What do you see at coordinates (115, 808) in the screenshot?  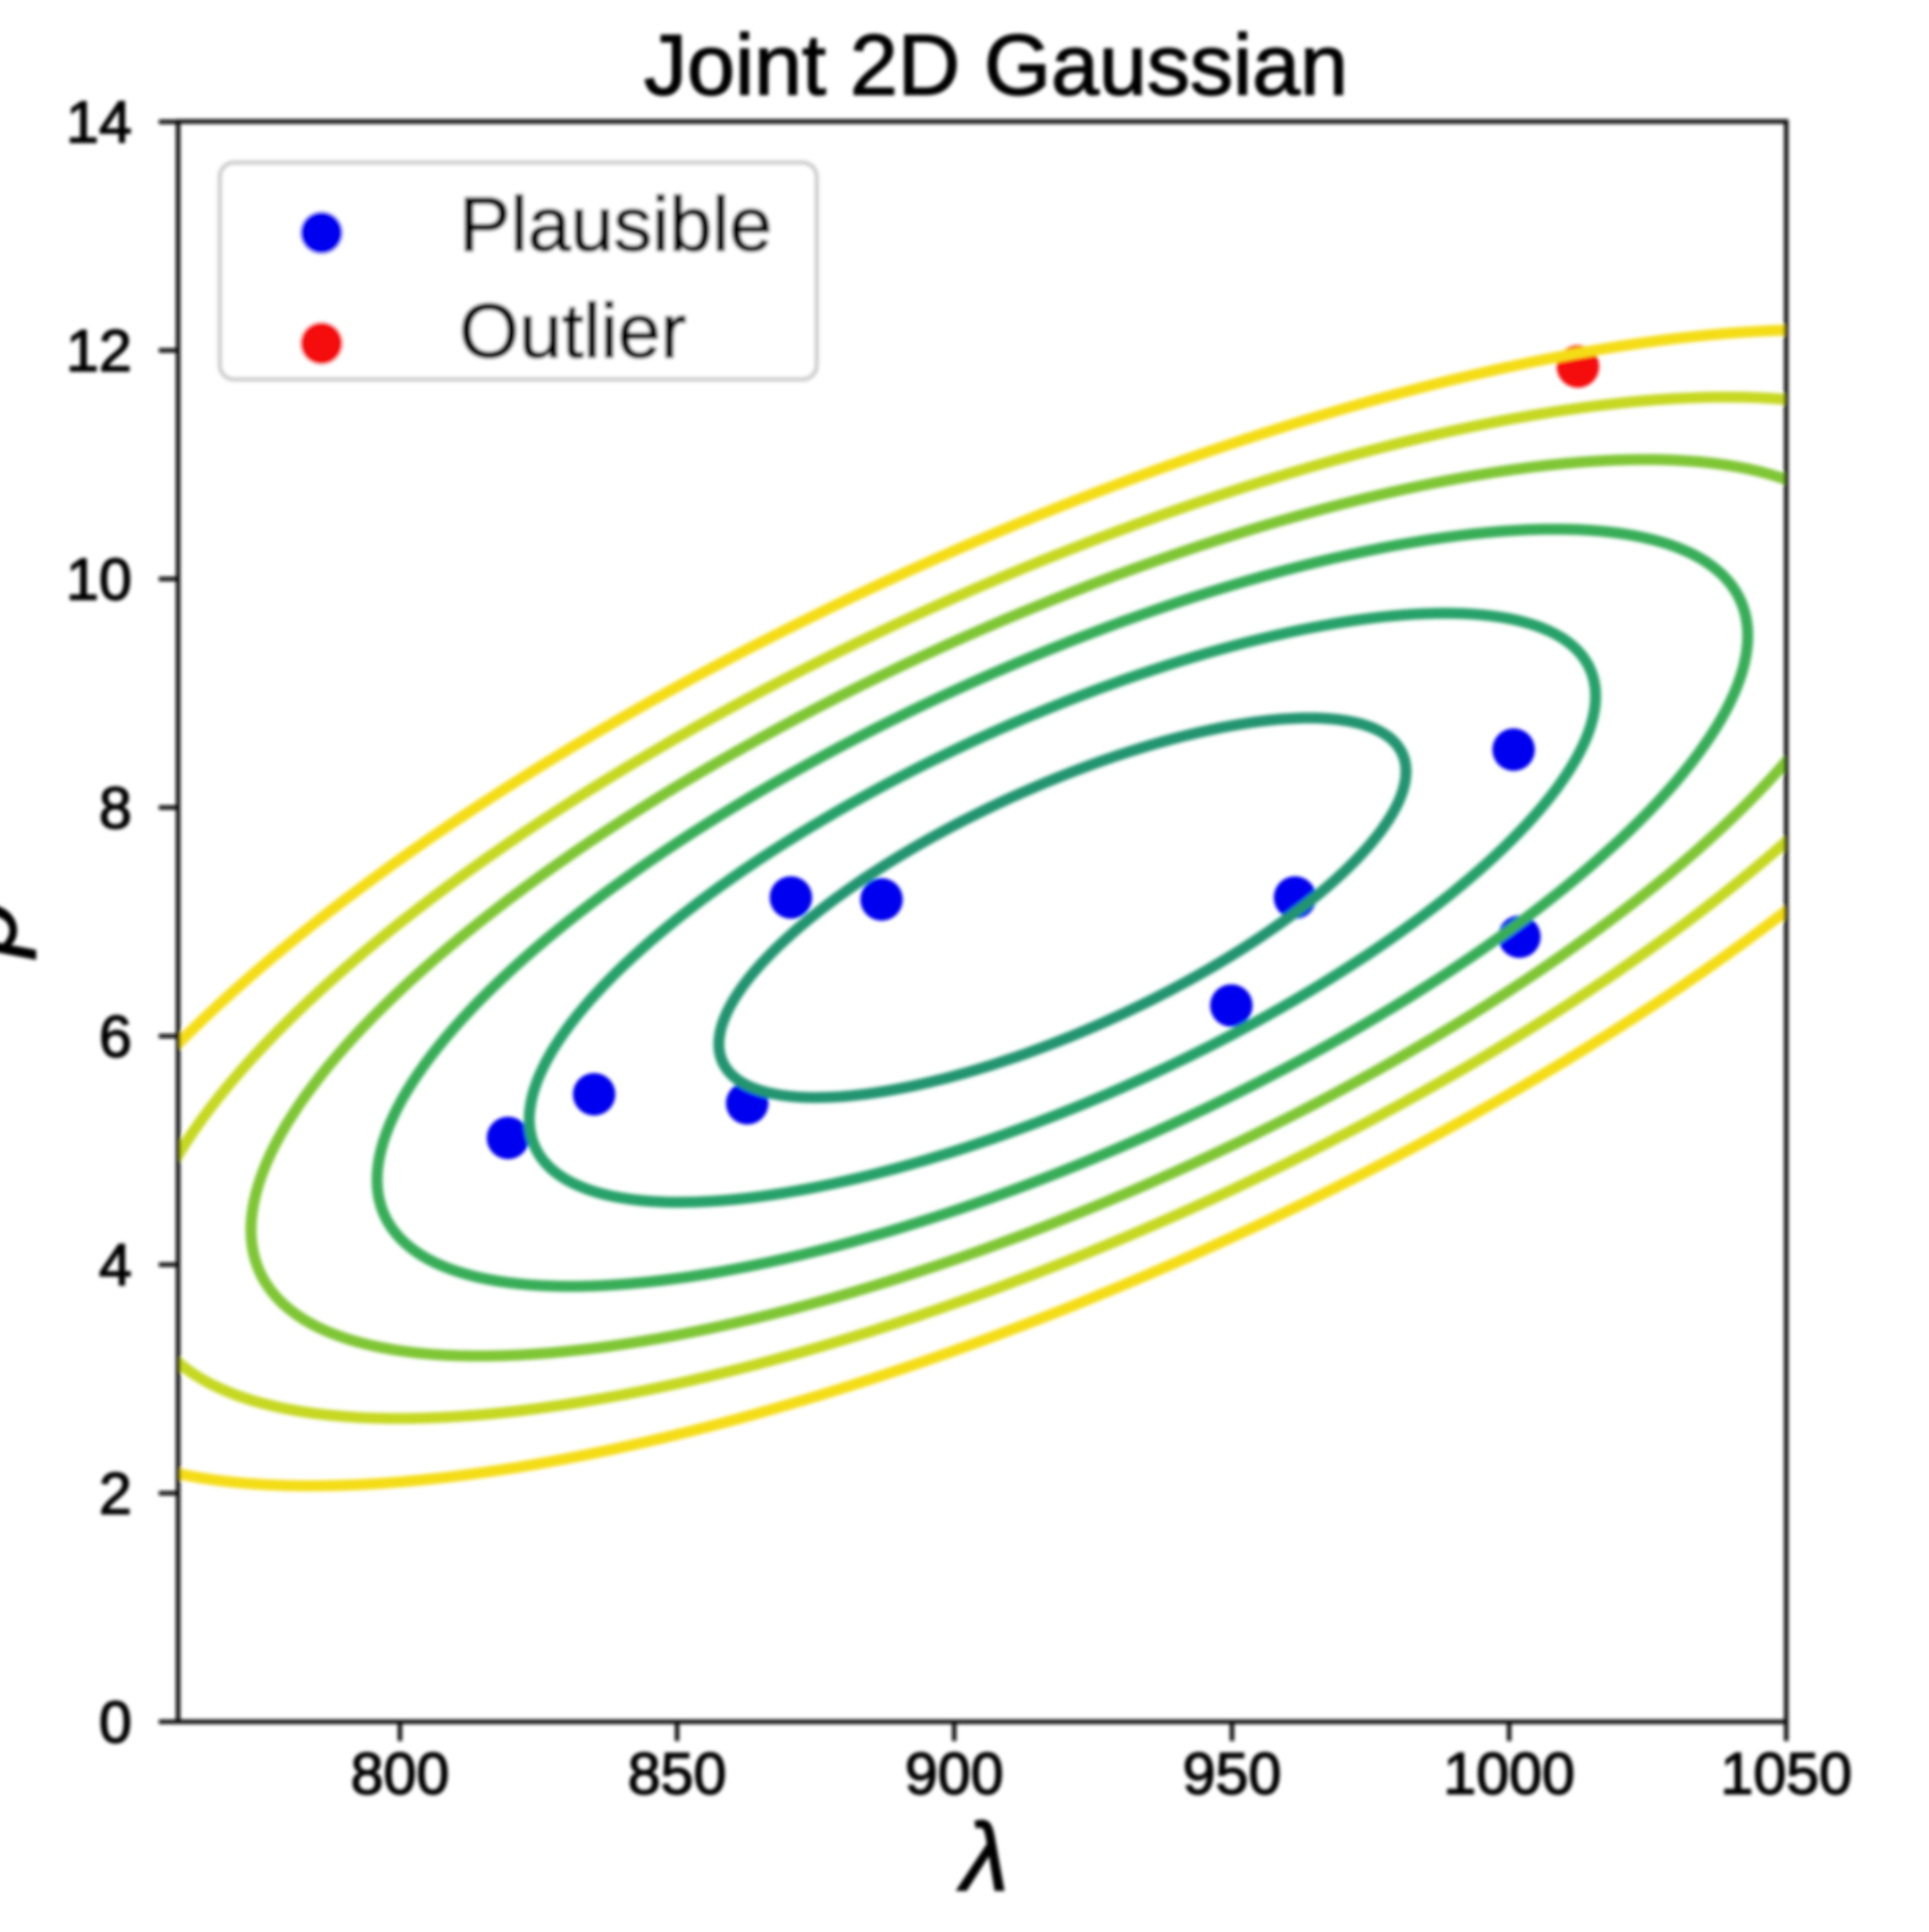 I see `svg-text: 8` at bounding box center [115, 808].